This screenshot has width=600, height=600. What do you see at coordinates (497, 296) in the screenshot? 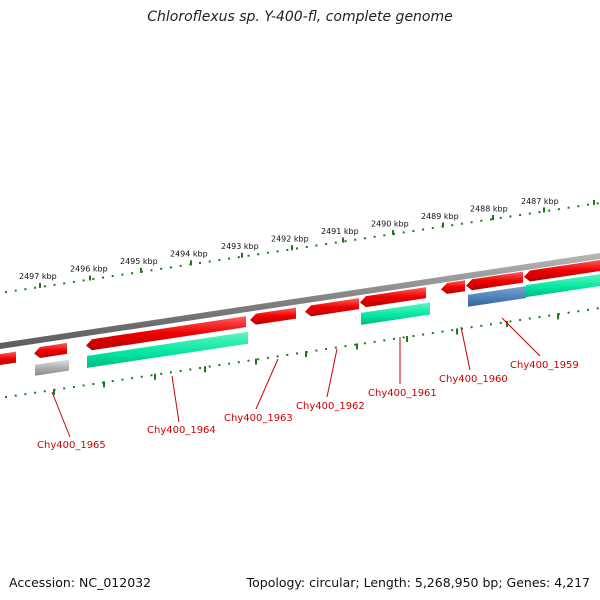
I see `blue-feature` at bounding box center [497, 296].